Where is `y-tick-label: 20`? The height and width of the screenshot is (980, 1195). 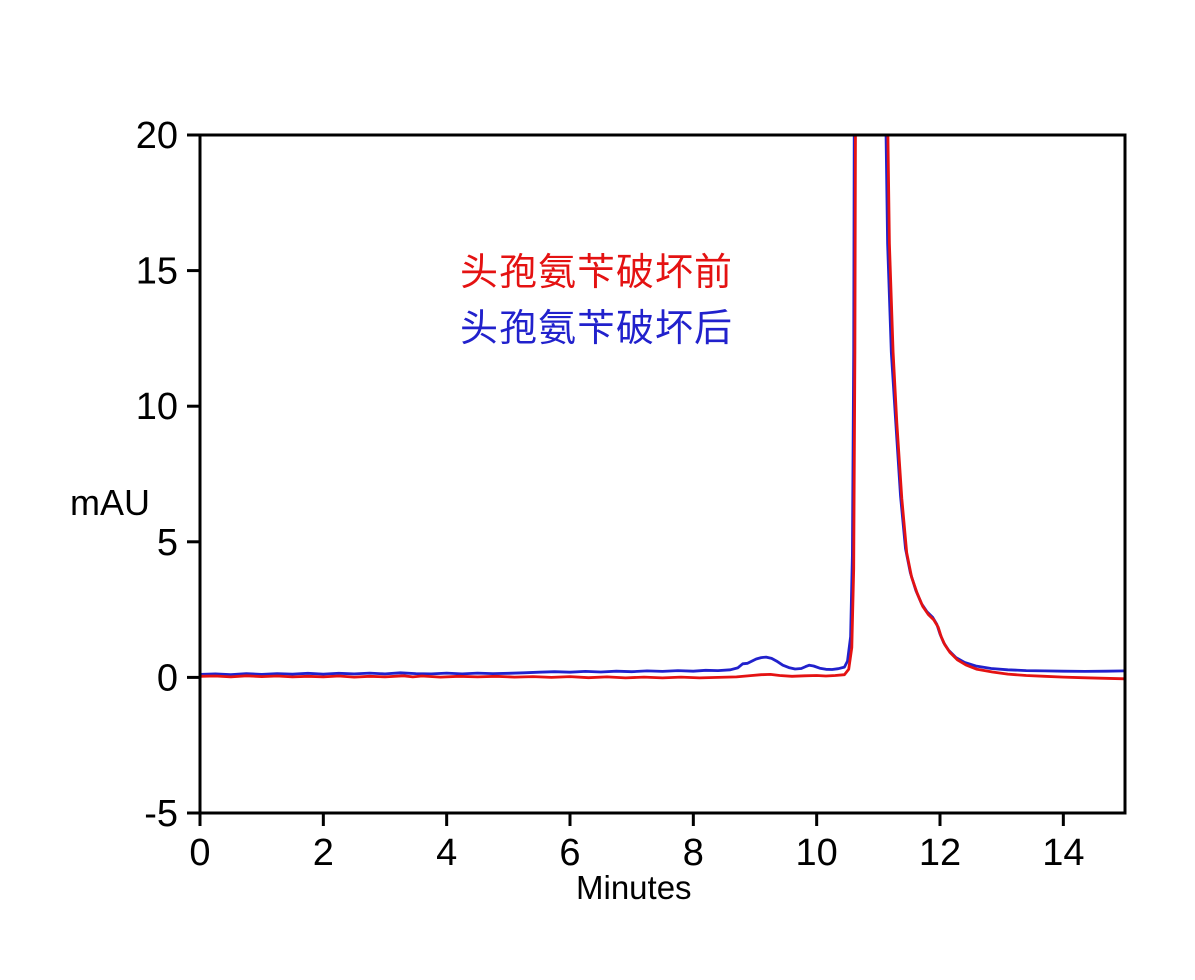 y-tick-label: 20 is located at coordinates (157, 136).